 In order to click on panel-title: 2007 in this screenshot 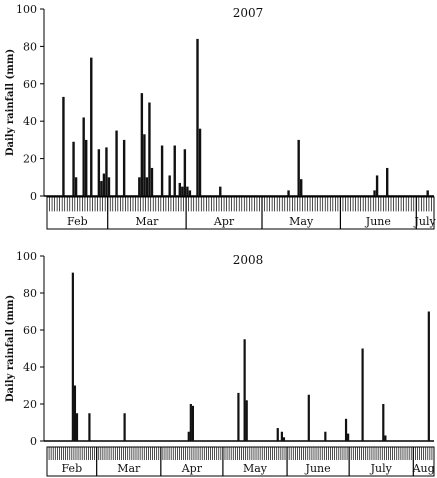, I will do `click(248, 13)`.